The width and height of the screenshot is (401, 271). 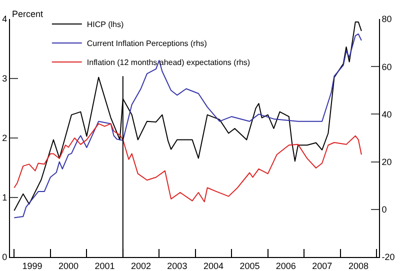 What do you see at coordinates (387, 19) in the screenshot?
I see `y2-tick-label: 80` at bounding box center [387, 19].